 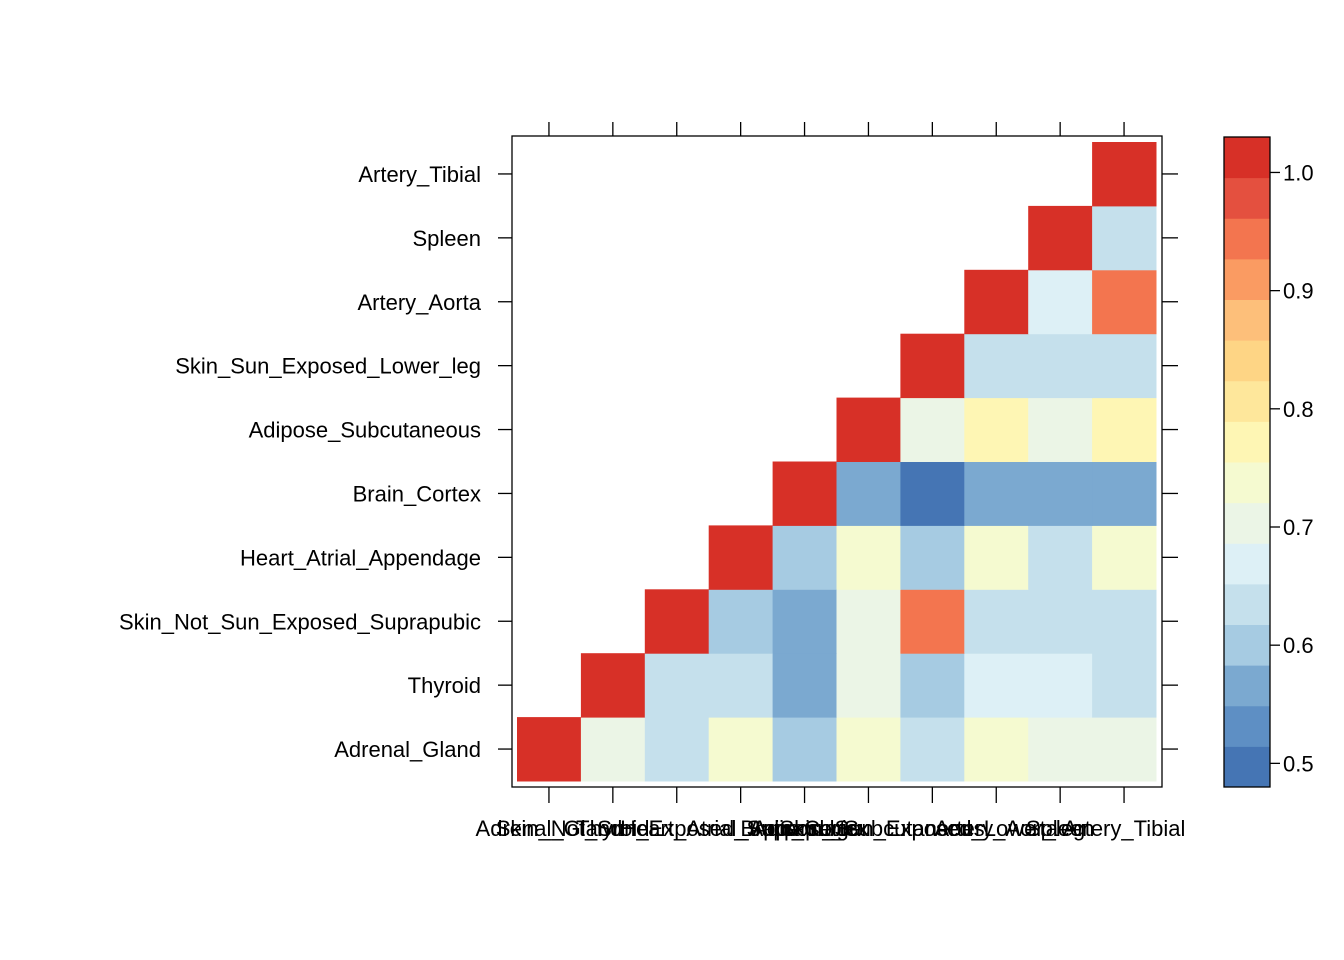 What do you see at coordinates (444, 685) in the screenshot?
I see `y-tick-label: Thyroid` at bounding box center [444, 685].